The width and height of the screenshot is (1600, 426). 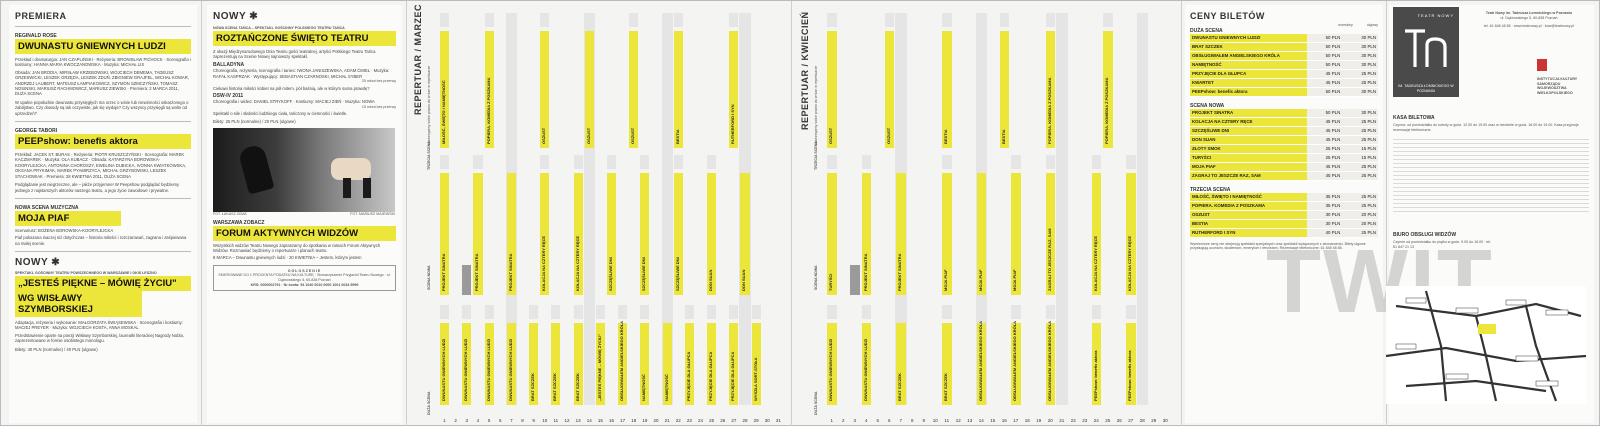 I want to click on performance-cell: MOJA PIAF, so click(x=1016, y=234).